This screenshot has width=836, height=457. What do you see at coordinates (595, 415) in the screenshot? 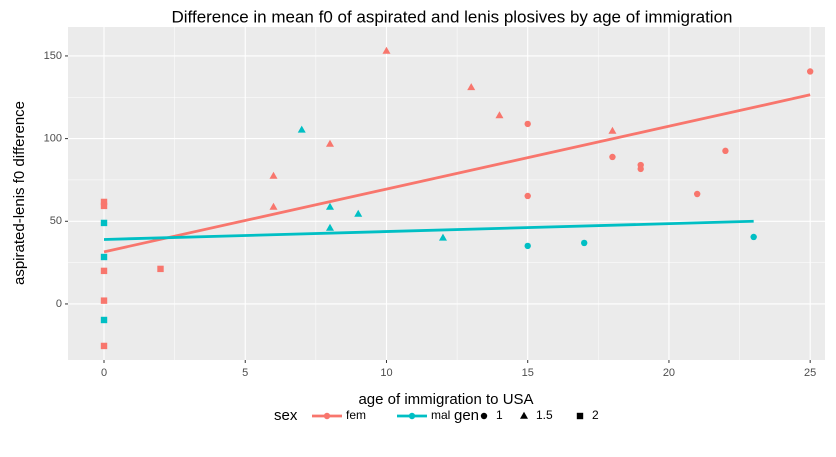
I see `legend-label: 2` at bounding box center [595, 415].